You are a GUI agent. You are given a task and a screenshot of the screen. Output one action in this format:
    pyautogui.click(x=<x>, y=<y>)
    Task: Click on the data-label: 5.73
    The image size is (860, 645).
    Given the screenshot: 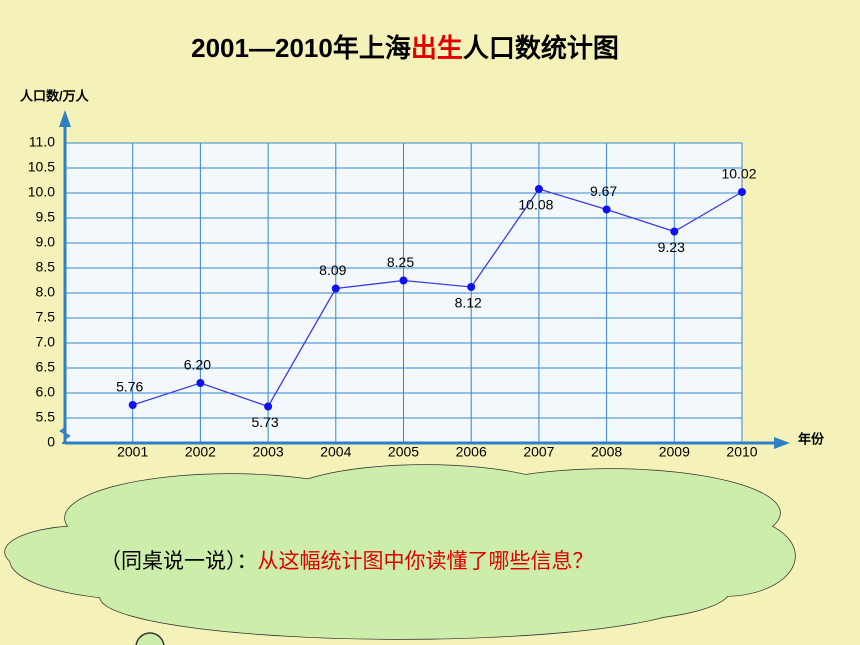 What is the action you would take?
    pyautogui.click(x=264, y=422)
    